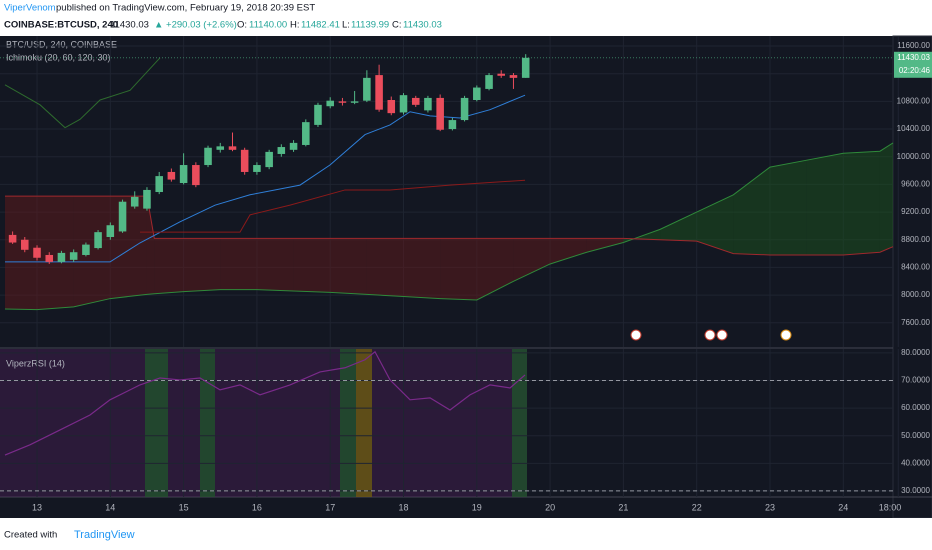 Image resolution: width=932 pixels, height=550 pixels. Describe the element at coordinates (110, 507) in the screenshot. I see `x-tick-label: 14` at that location.